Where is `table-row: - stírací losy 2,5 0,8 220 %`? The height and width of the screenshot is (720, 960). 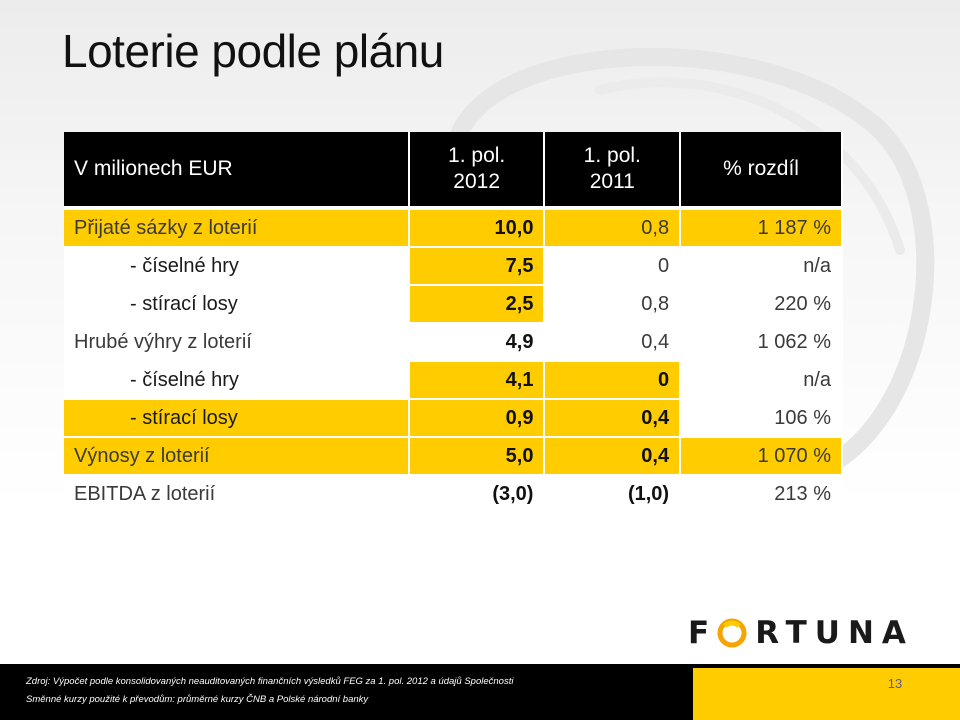
table-row: - stírací losy 2,5 0,8 220 % is located at coordinates (453, 305).